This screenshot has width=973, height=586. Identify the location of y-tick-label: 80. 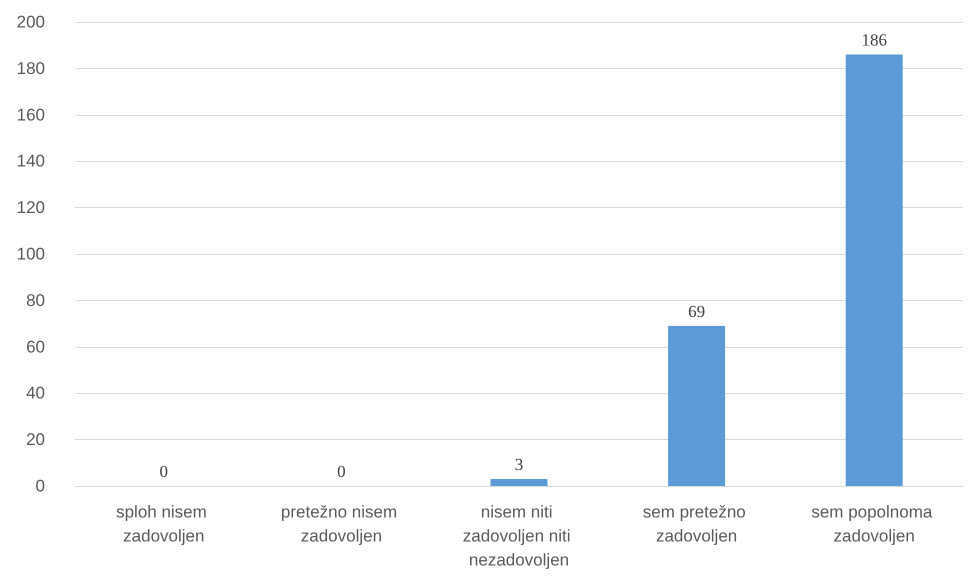
(35, 300).